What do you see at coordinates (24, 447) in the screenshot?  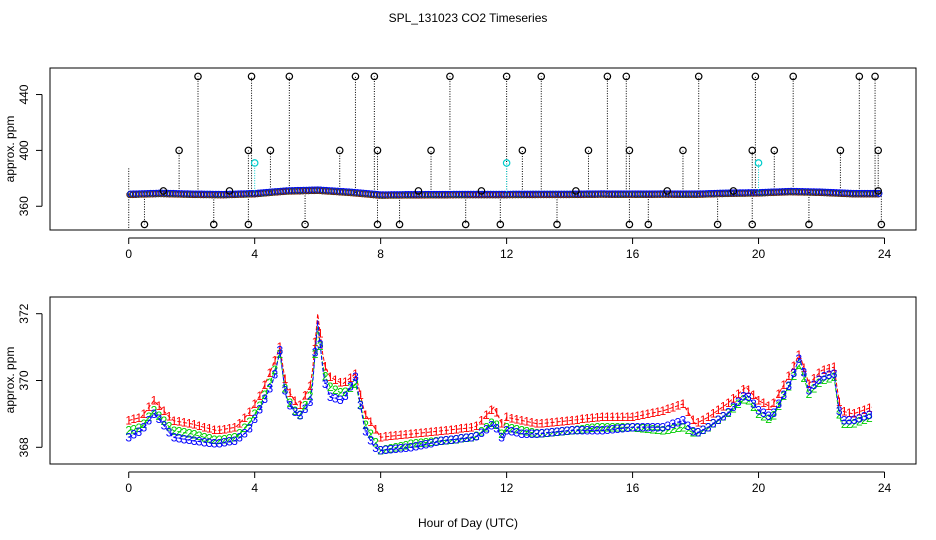 I see `bottom-y-tick-label: 368` at bounding box center [24, 447].